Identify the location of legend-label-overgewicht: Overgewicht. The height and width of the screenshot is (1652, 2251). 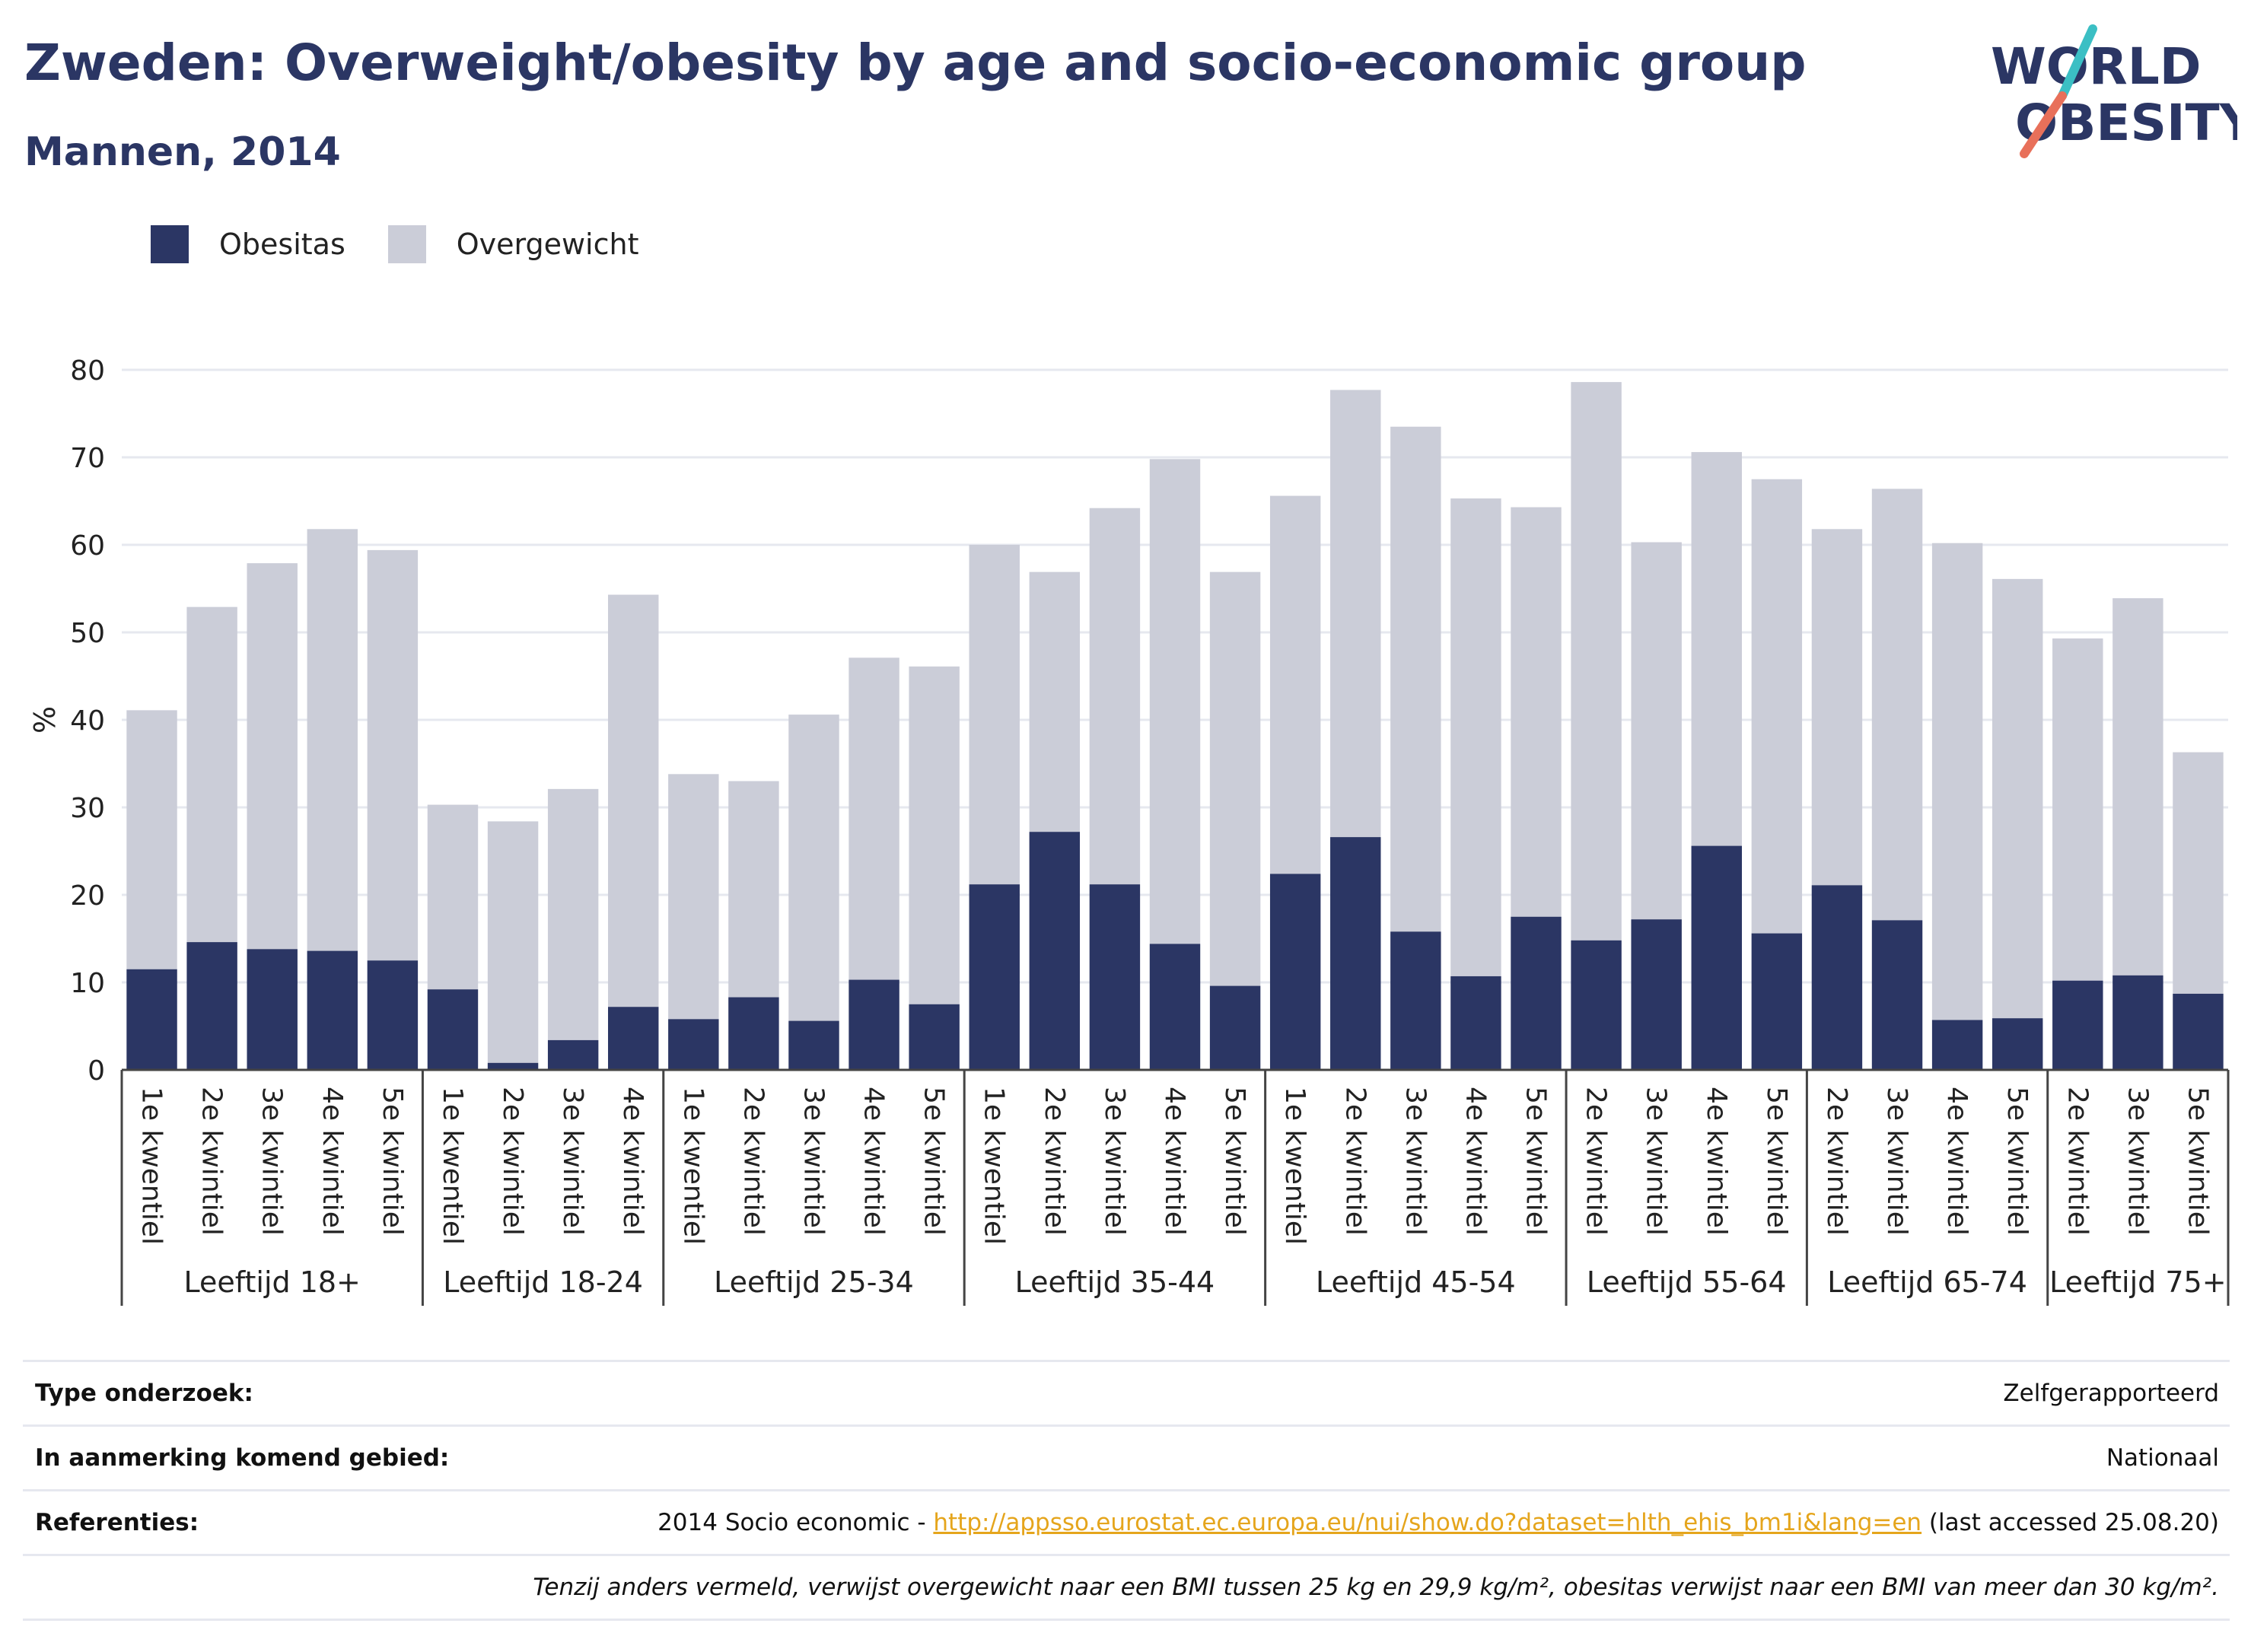
(547, 244).